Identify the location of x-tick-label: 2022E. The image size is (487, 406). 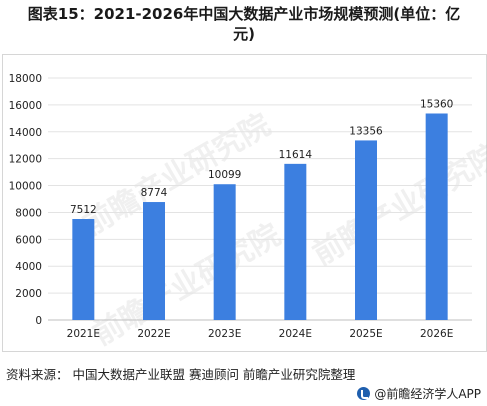
(153, 334).